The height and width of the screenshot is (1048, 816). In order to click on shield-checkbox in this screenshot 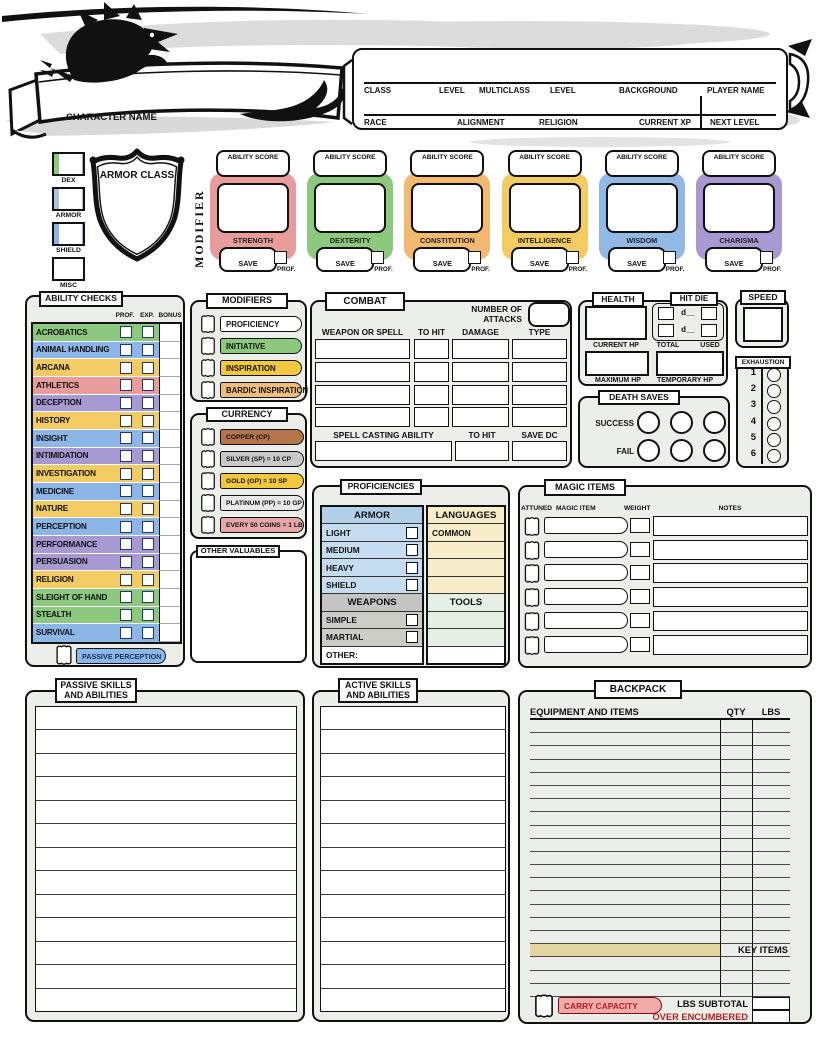, I will do `click(412, 584)`.